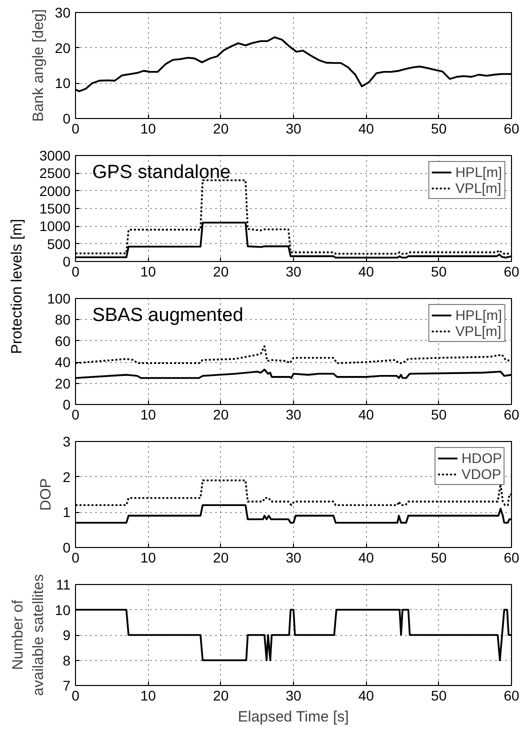 This screenshot has height=734, width=525. I want to click on y-tick-label: 1, so click(66, 512).